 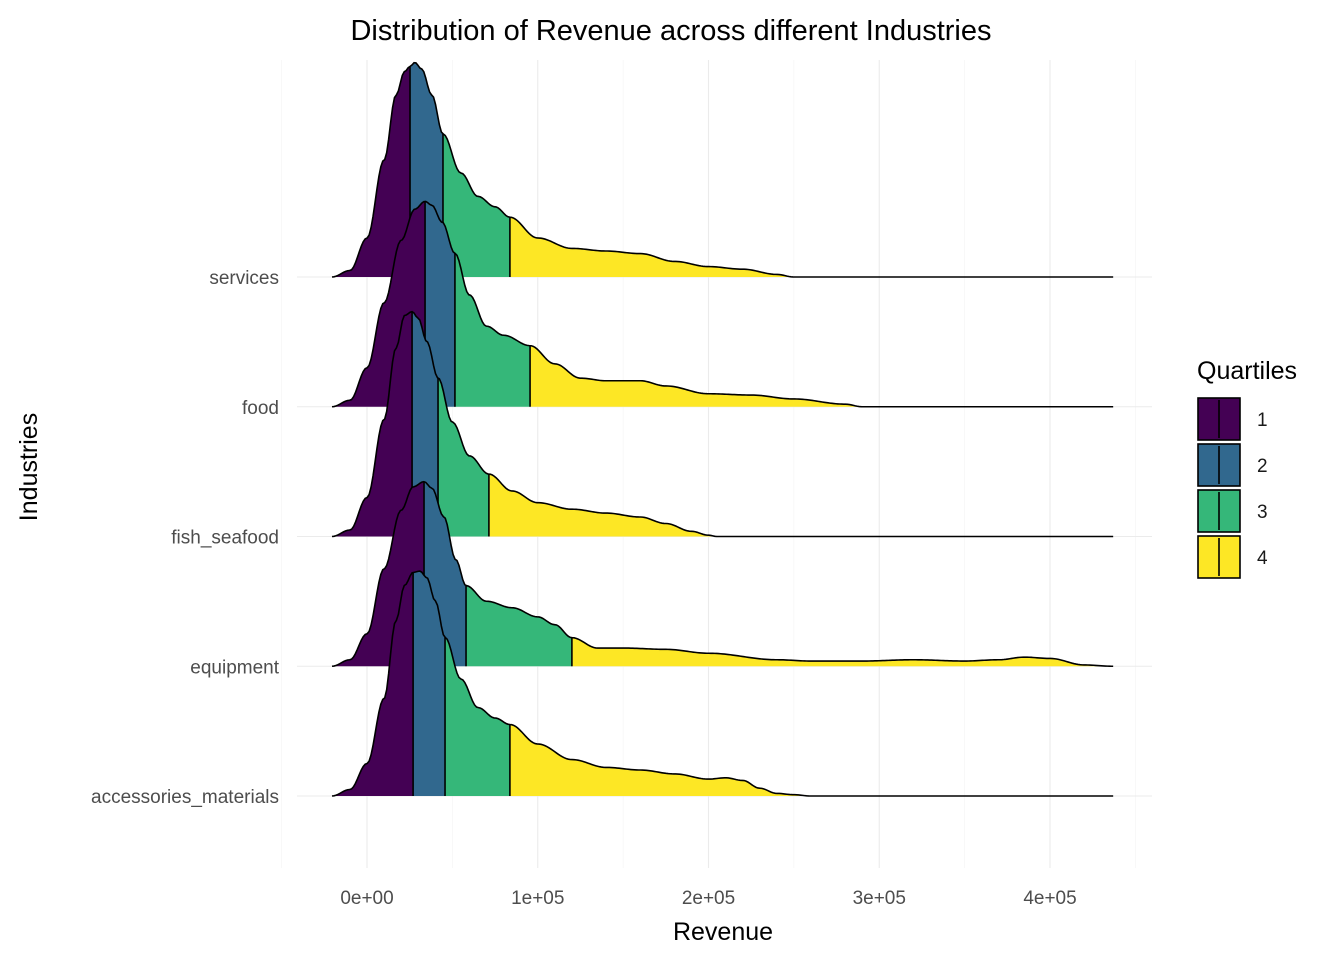 I want to click on y-tick-label: fish_seafood, so click(x=225, y=538).